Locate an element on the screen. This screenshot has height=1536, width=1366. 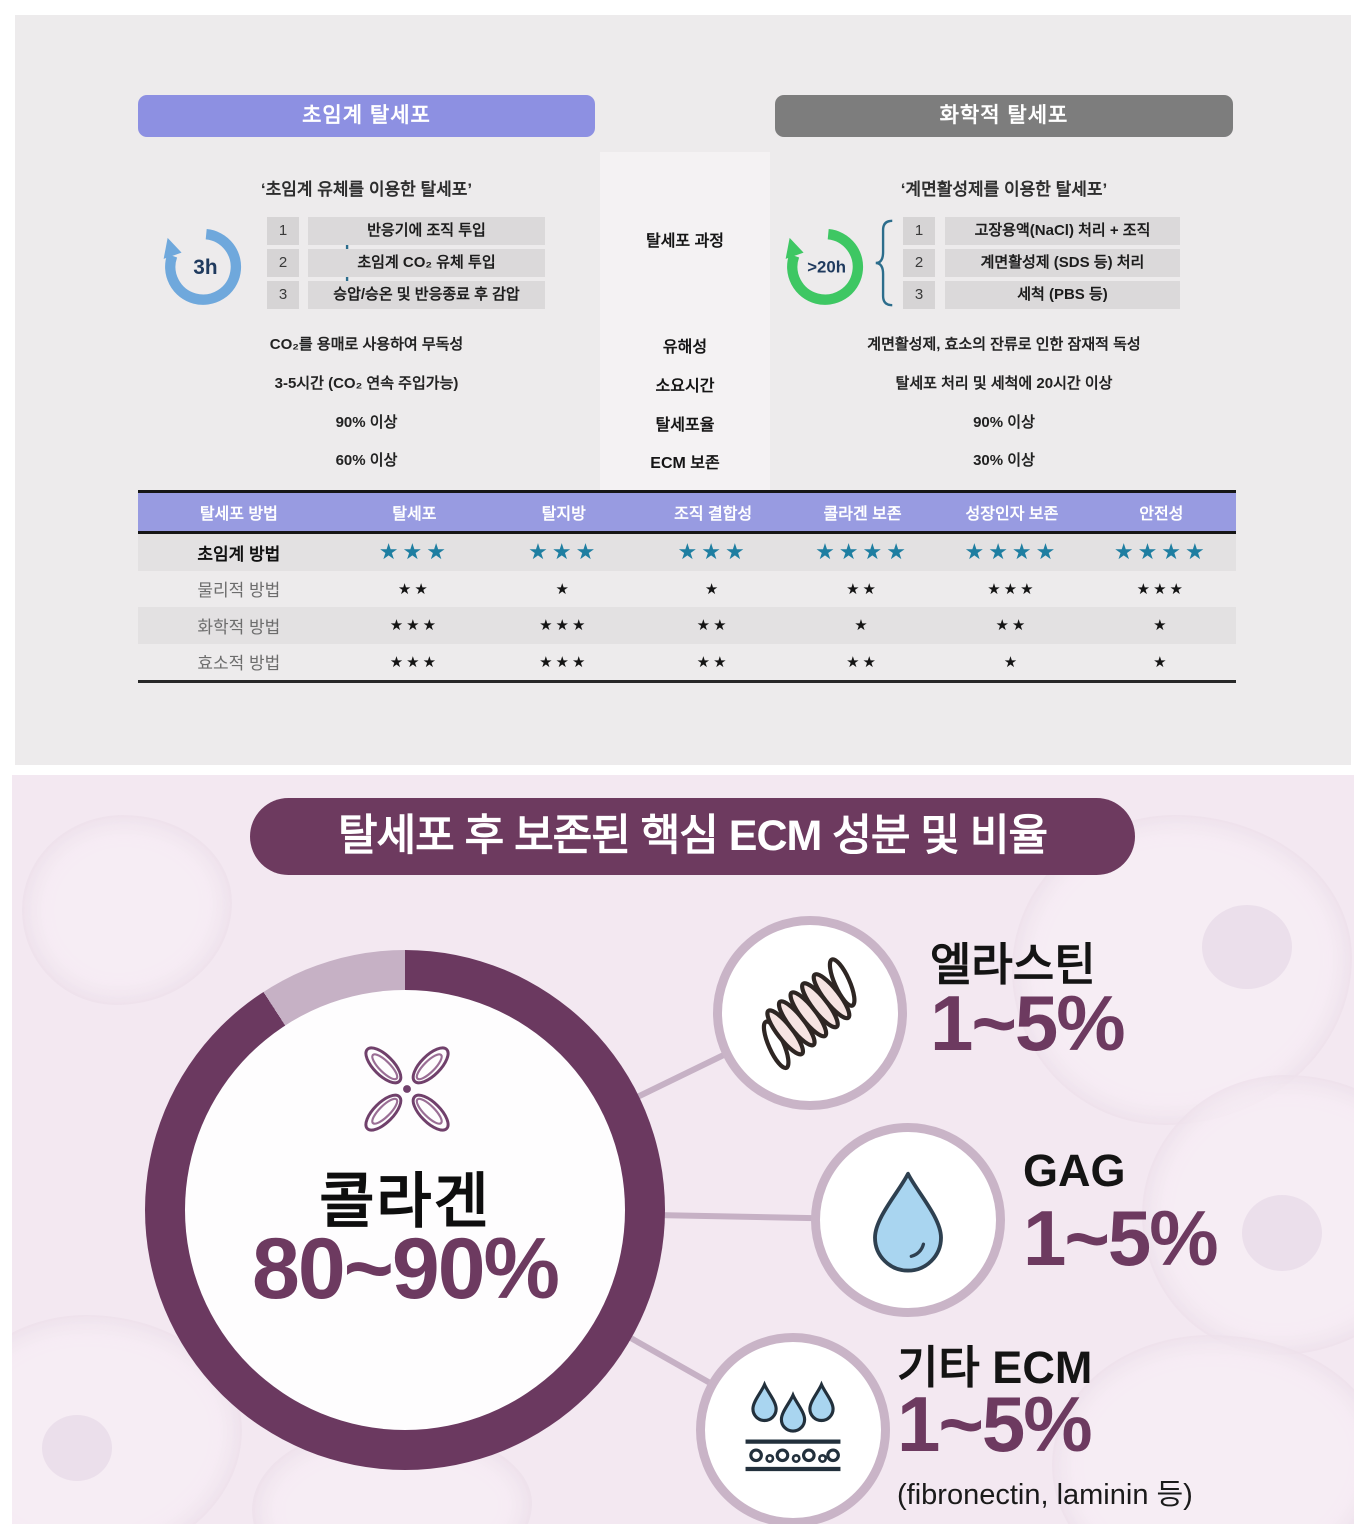
value-text: 30% 이상 is located at coordinates (1004, 460).